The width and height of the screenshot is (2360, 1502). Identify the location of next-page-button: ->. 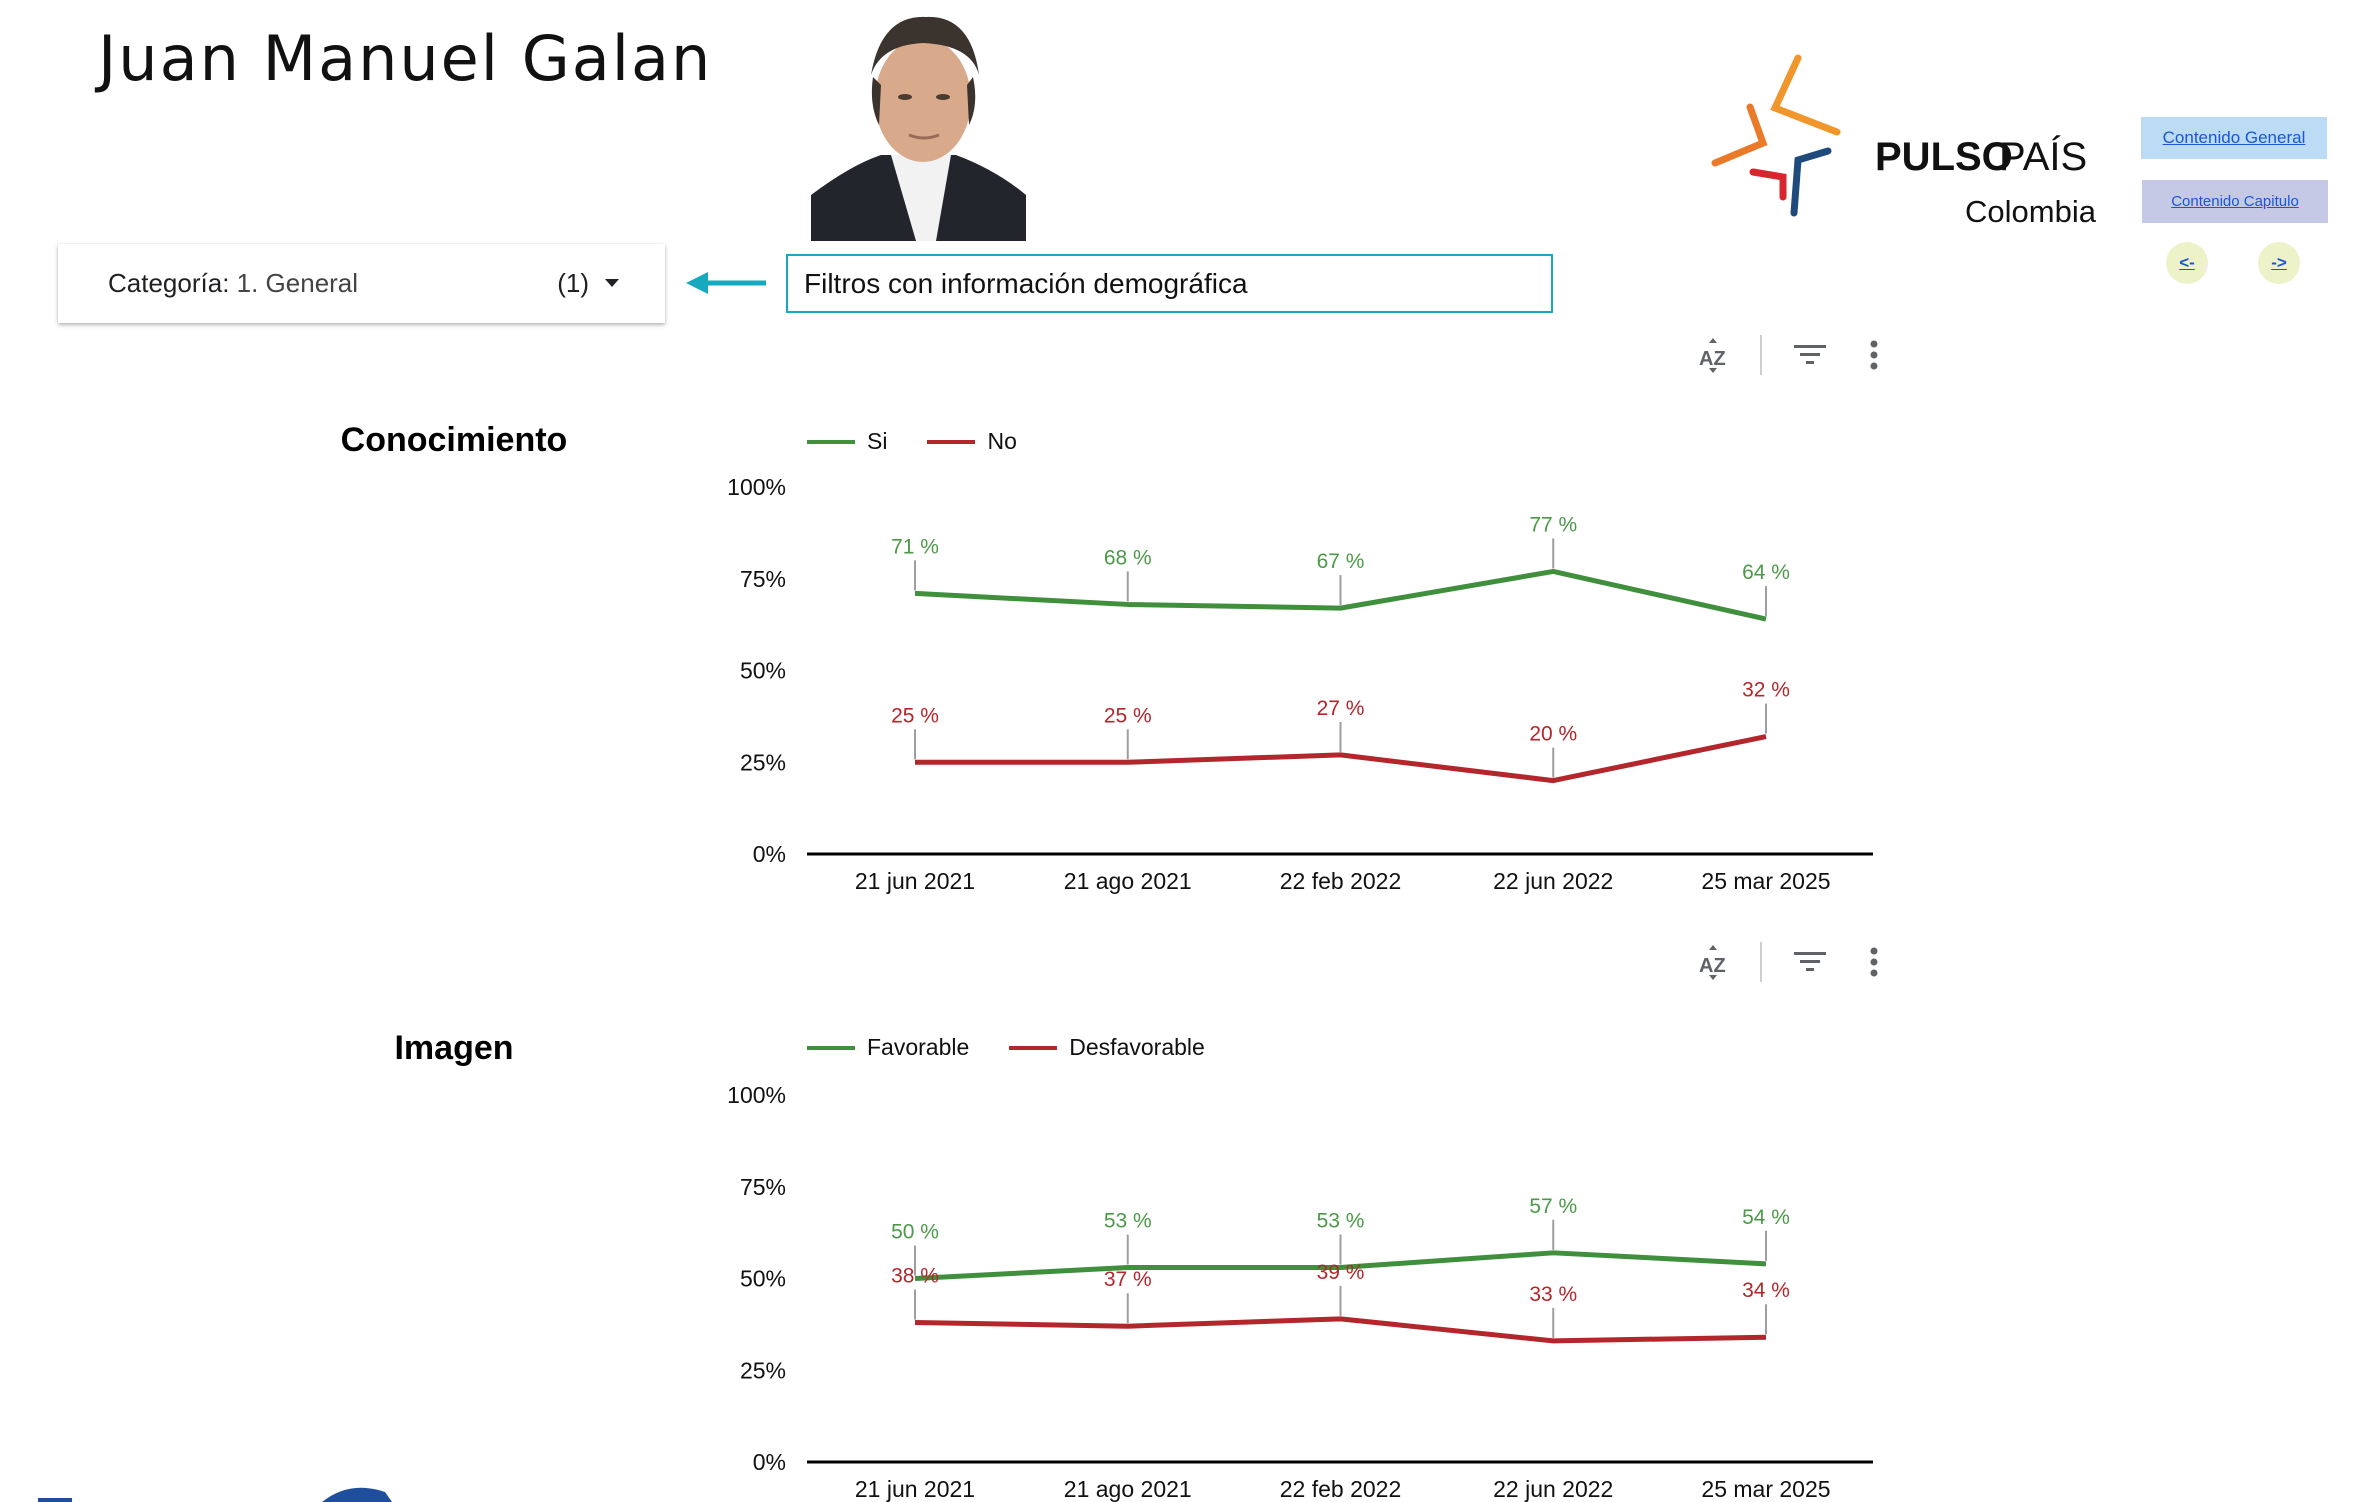
(2279, 263).